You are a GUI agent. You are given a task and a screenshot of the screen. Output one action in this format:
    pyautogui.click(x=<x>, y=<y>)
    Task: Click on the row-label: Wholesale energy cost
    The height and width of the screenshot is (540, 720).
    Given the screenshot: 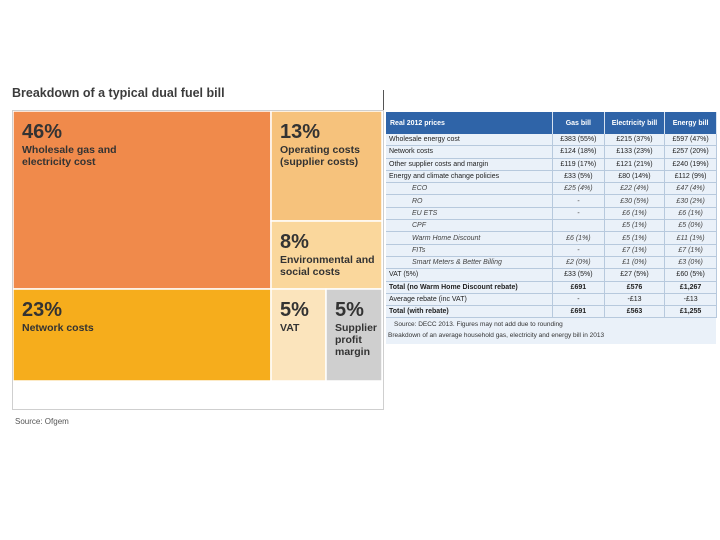 What is the action you would take?
    pyautogui.click(x=469, y=140)
    